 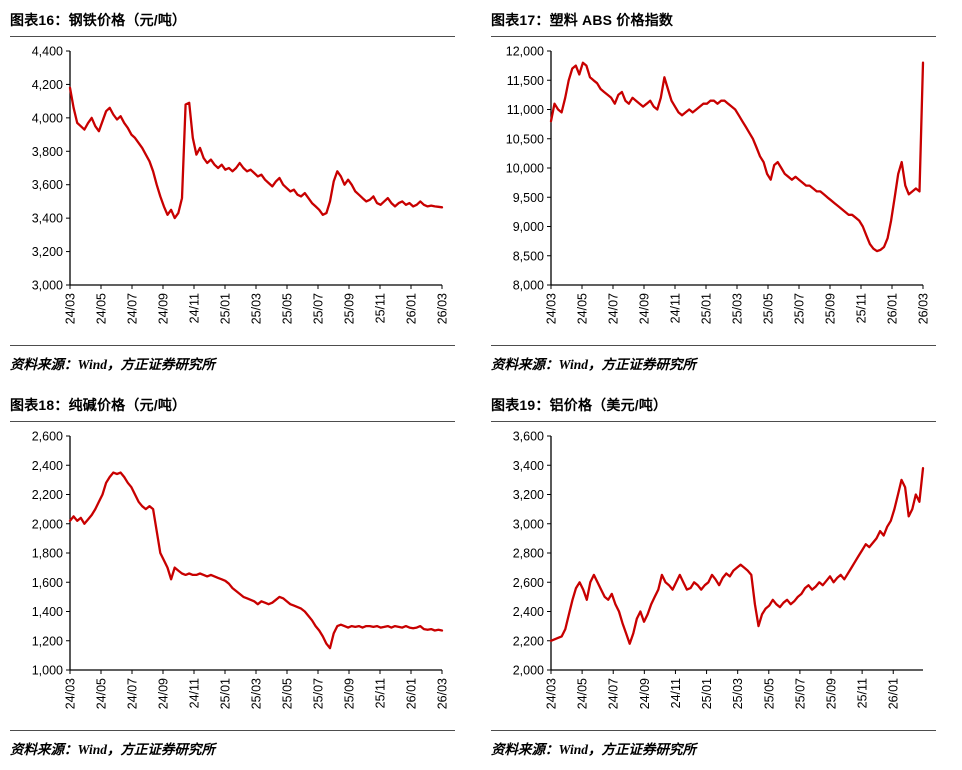 I want to click on svg-text: 8,000, so click(x=528, y=286).